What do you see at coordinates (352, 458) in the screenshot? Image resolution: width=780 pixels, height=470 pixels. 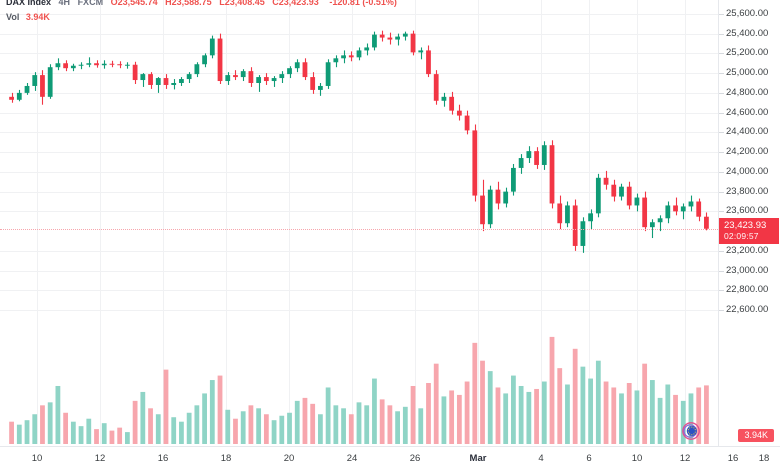 I see `time-axis-label: 24` at bounding box center [352, 458].